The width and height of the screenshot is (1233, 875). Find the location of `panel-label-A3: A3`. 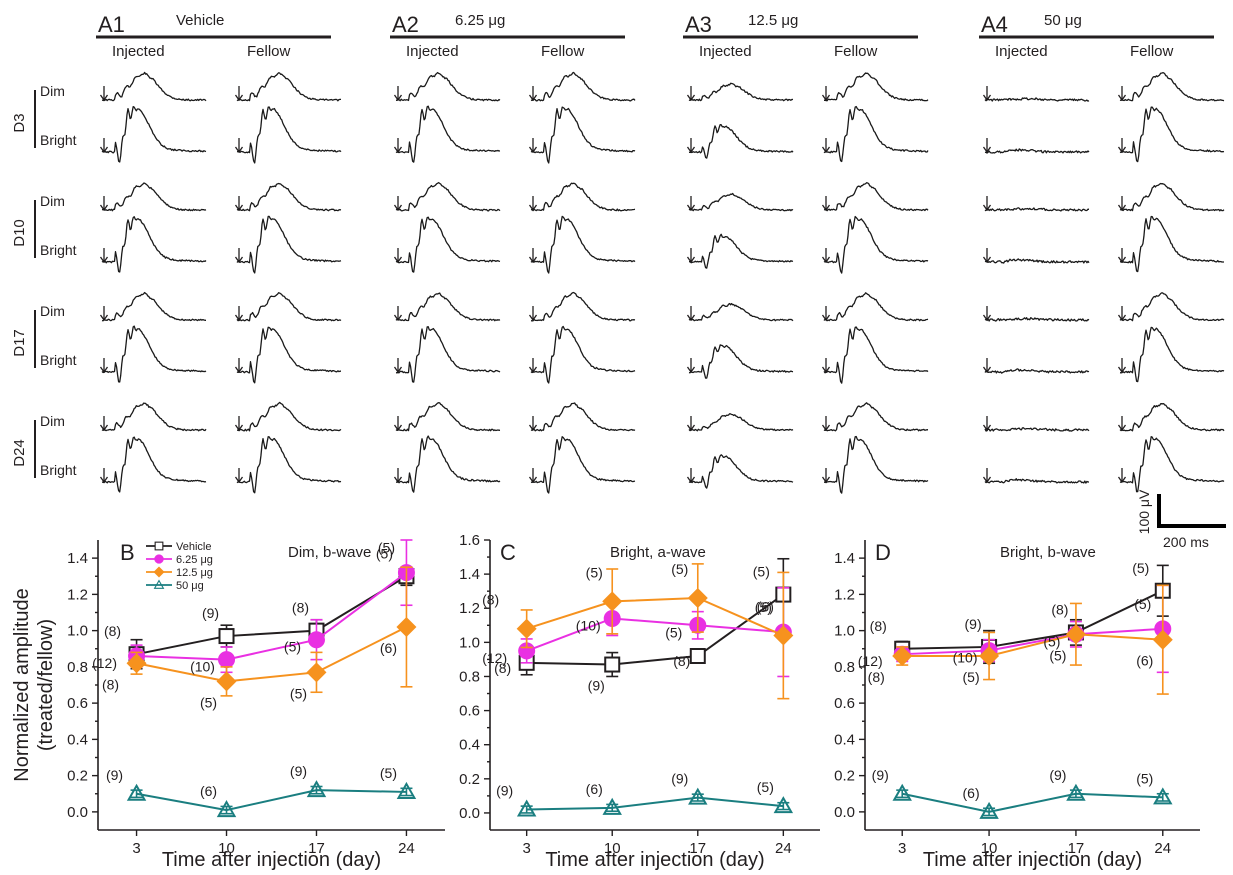

panel-label-A3: A3 is located at coordinates (698, 24).